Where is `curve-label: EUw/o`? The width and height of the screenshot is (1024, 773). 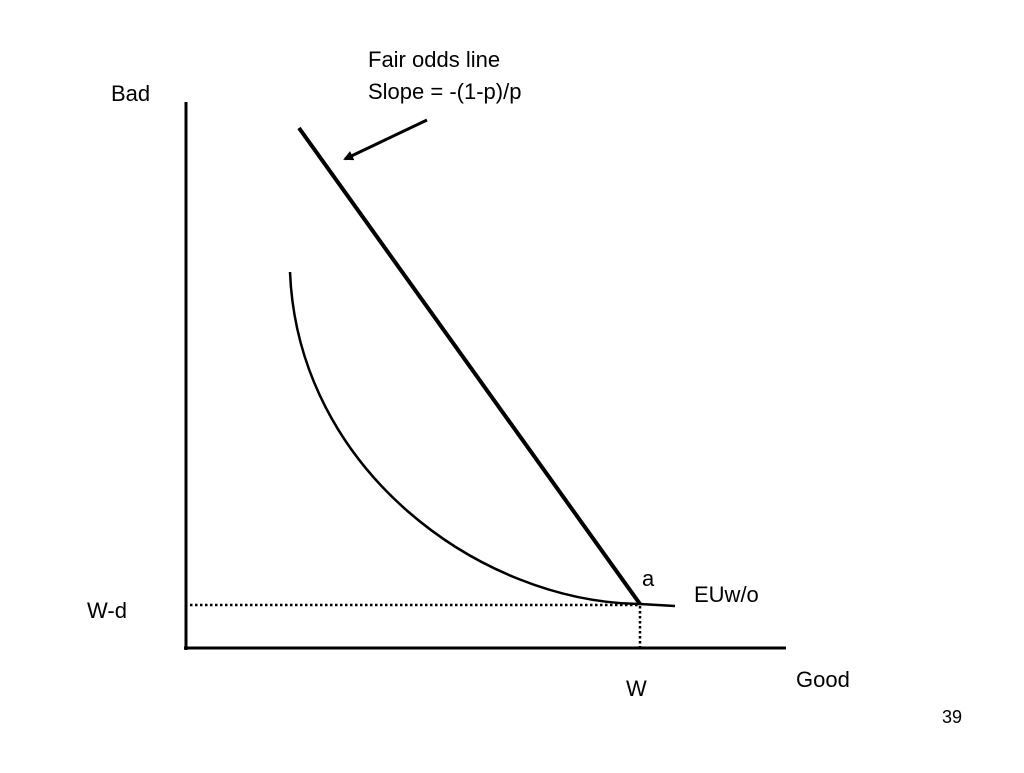
curve-label: EUw/o is located at coordinates (726, 594).